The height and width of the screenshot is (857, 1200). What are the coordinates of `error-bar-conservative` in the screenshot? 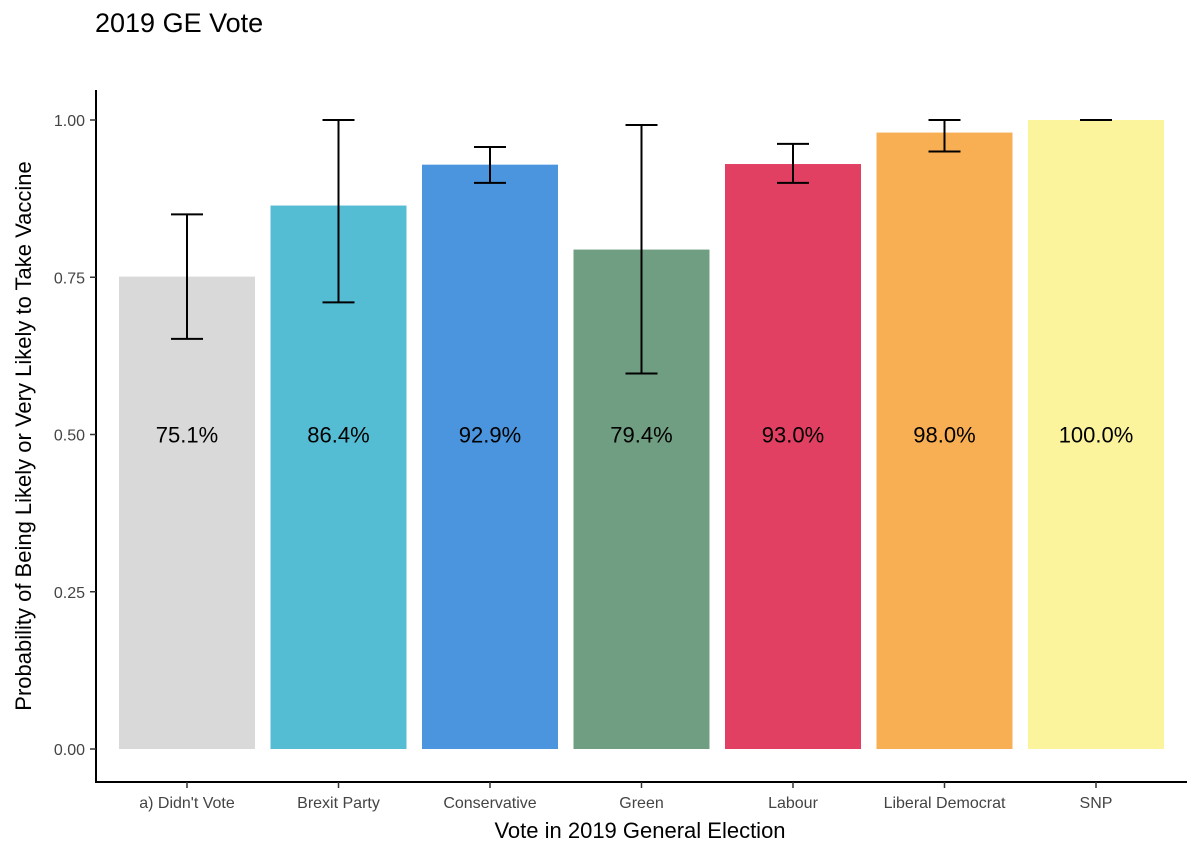 It's located at (490, 165).